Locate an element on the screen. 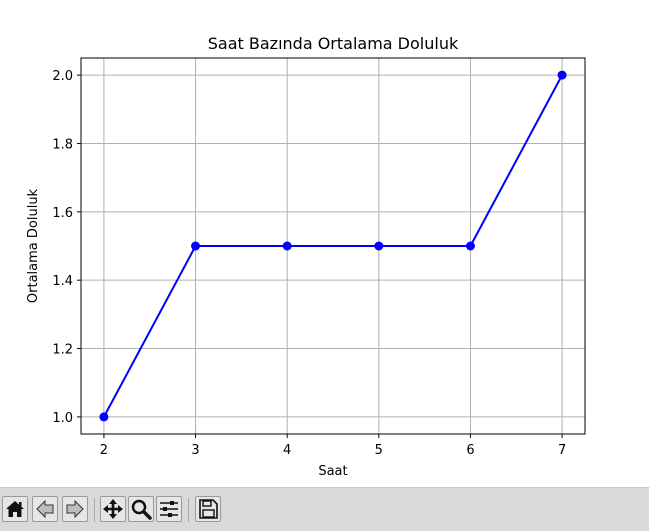 The height and width of the screenshot is (531, 649). y-tick-label: 1.4 is located at coordinates (62, 281).